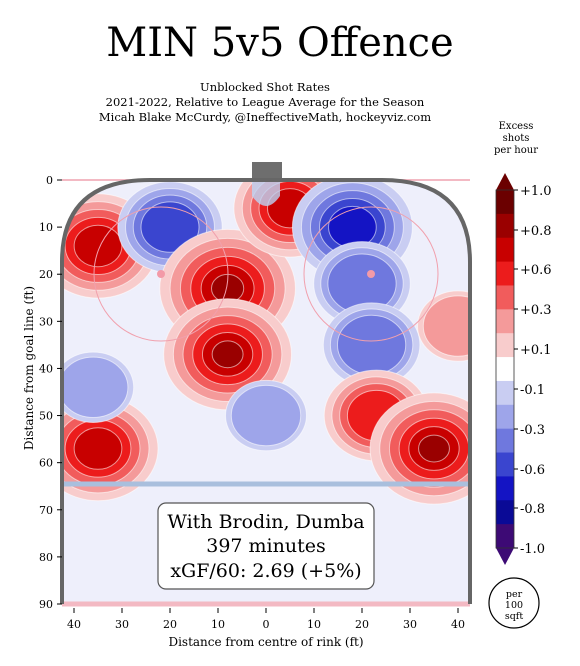  Describe the element at coordinates (458, 624) in the screenshot. I see `x-tick-label-8: 40` at that location.